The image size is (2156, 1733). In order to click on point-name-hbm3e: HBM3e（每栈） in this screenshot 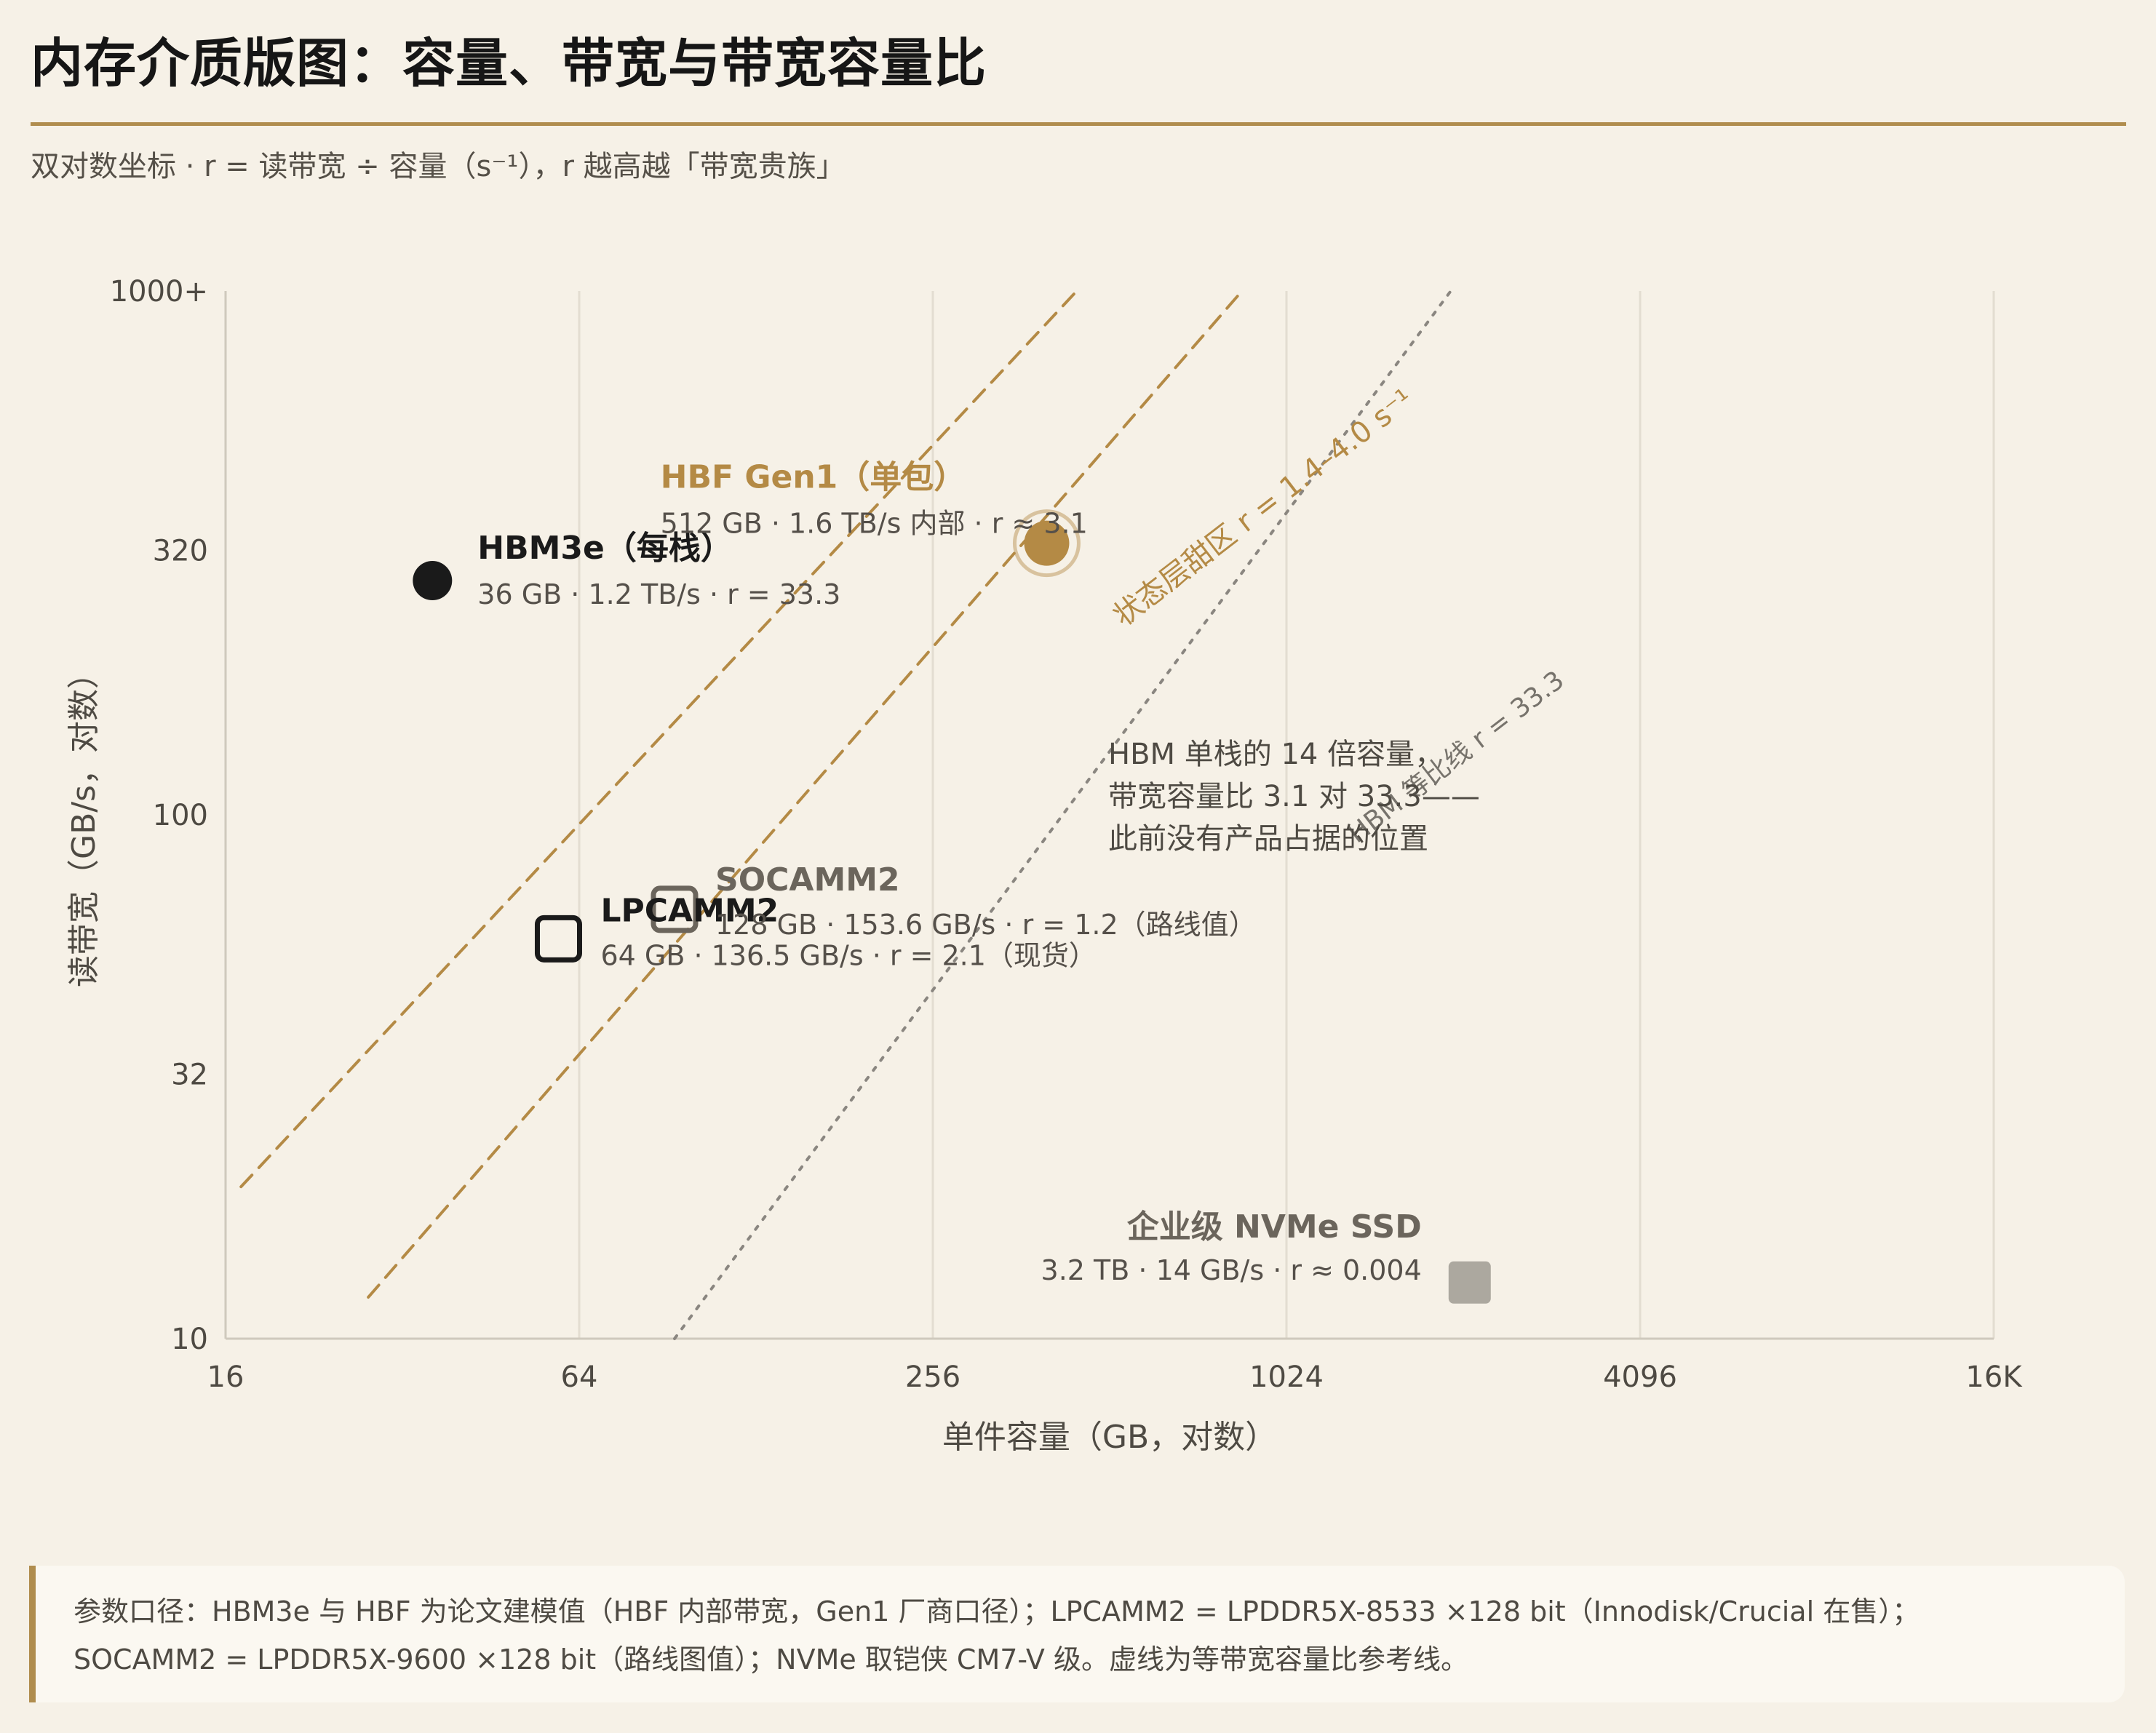, I will do `click(605, 548)`.